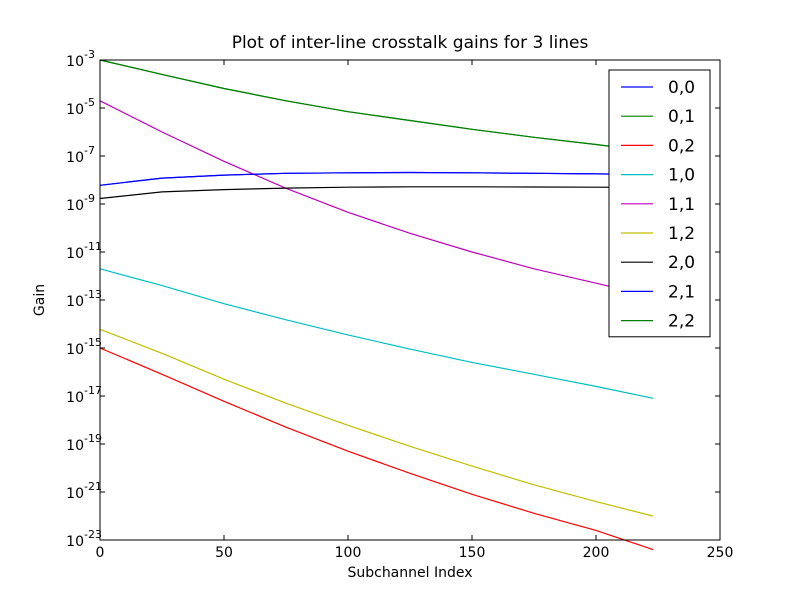 The height and width of the screenshot is (600, 800). I want to click on y-tick-exponent: -15, so click(93, 342).